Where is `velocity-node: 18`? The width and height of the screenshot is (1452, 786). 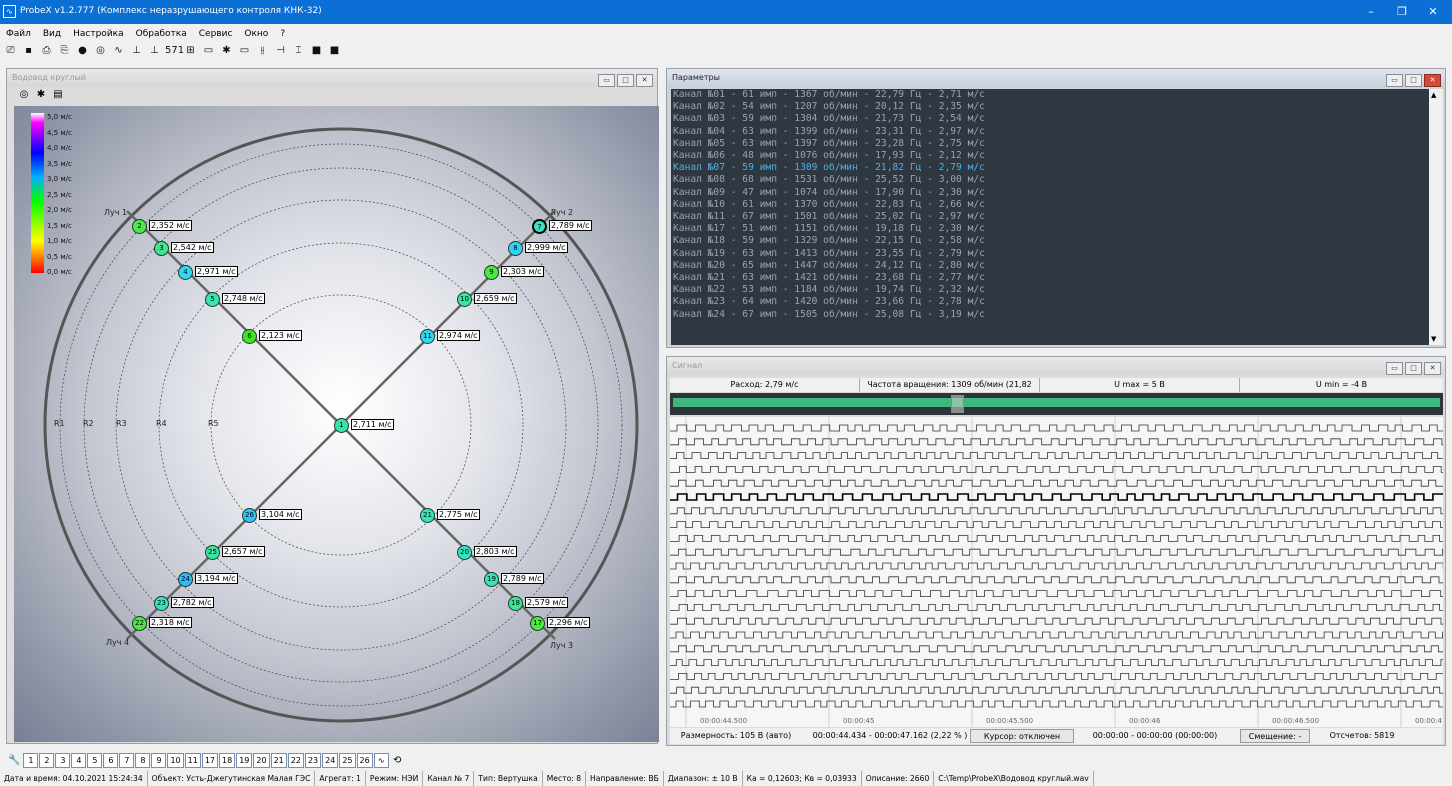
velocity-node: 18 is located at coordinates (515, 603).